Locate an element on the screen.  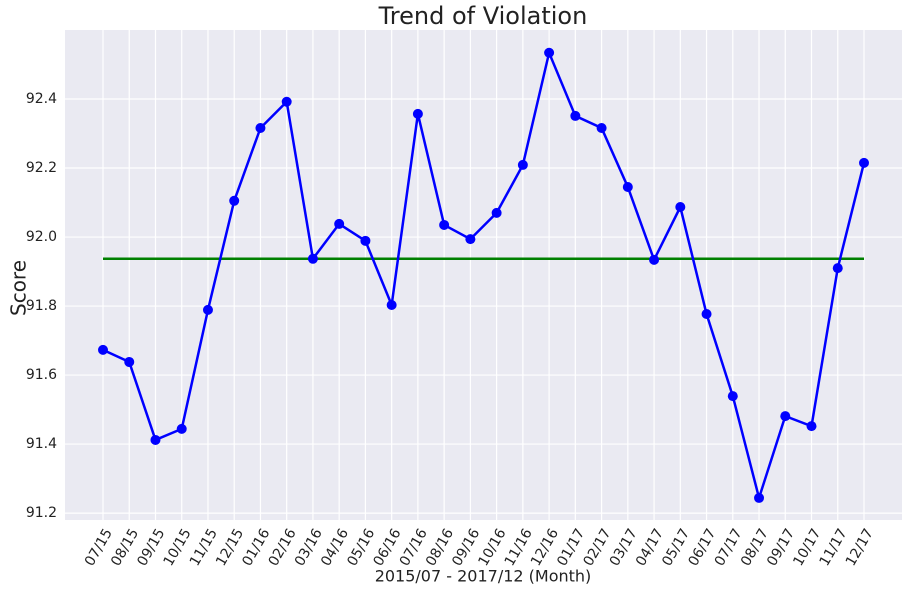
y-tick-label: 91.2 is located at coordinates (41, 513).